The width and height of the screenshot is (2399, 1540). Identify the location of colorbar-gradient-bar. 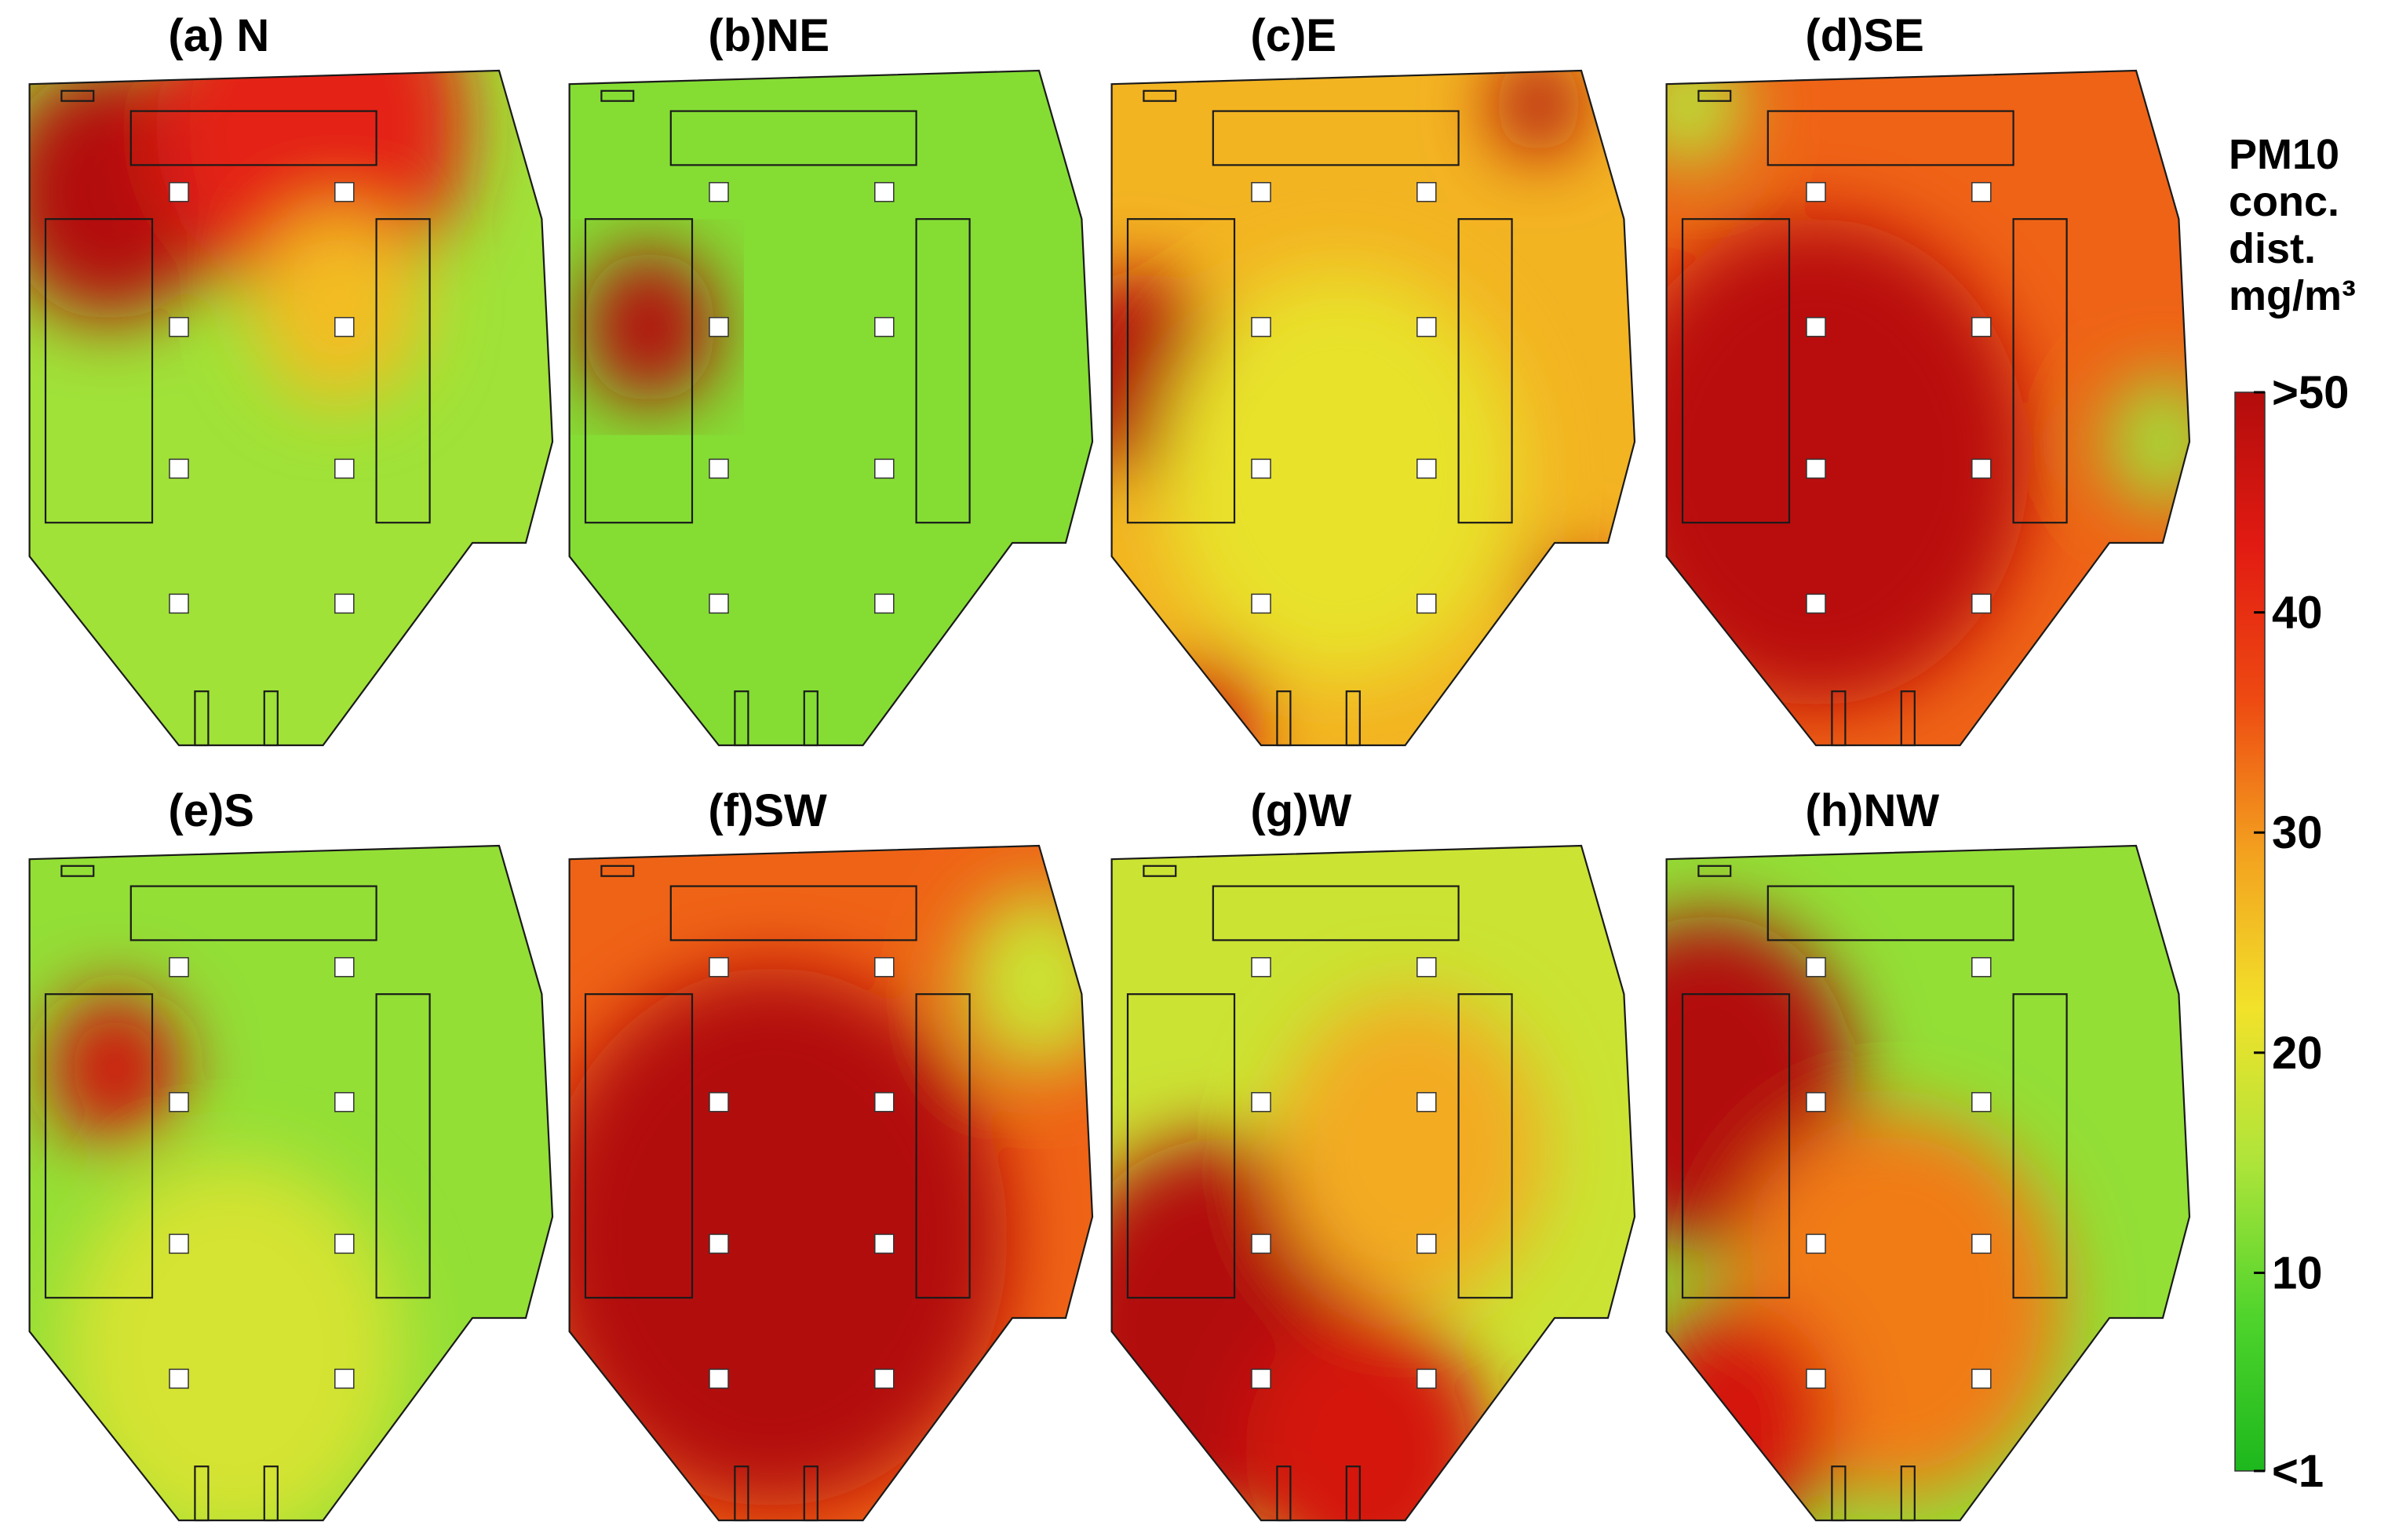
(2250, 931).